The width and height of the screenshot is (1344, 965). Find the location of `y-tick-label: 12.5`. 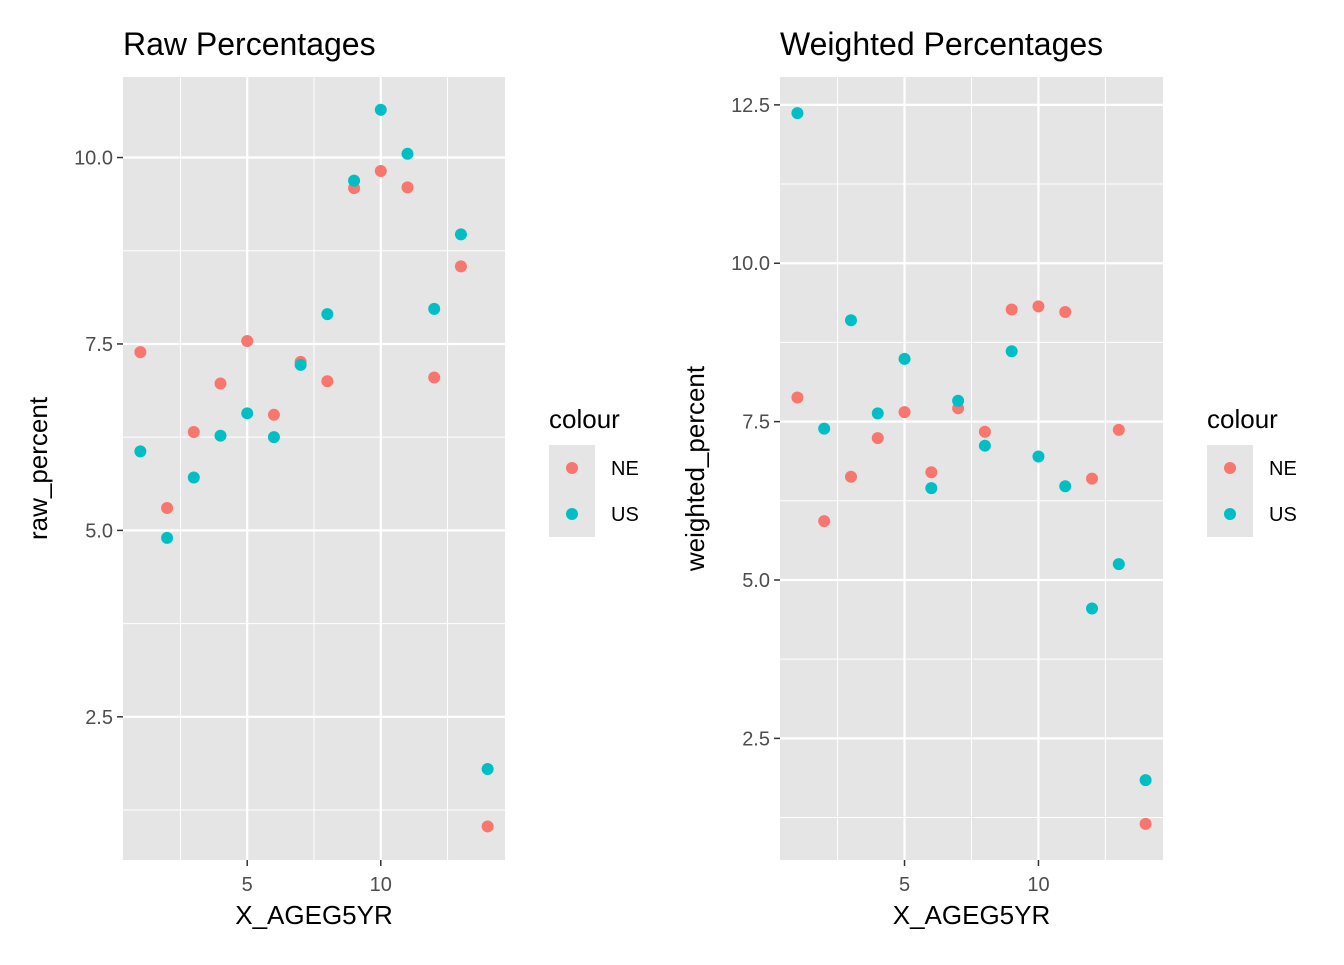

y-tick-label: 12.5 is located at coordinates (750, 106).